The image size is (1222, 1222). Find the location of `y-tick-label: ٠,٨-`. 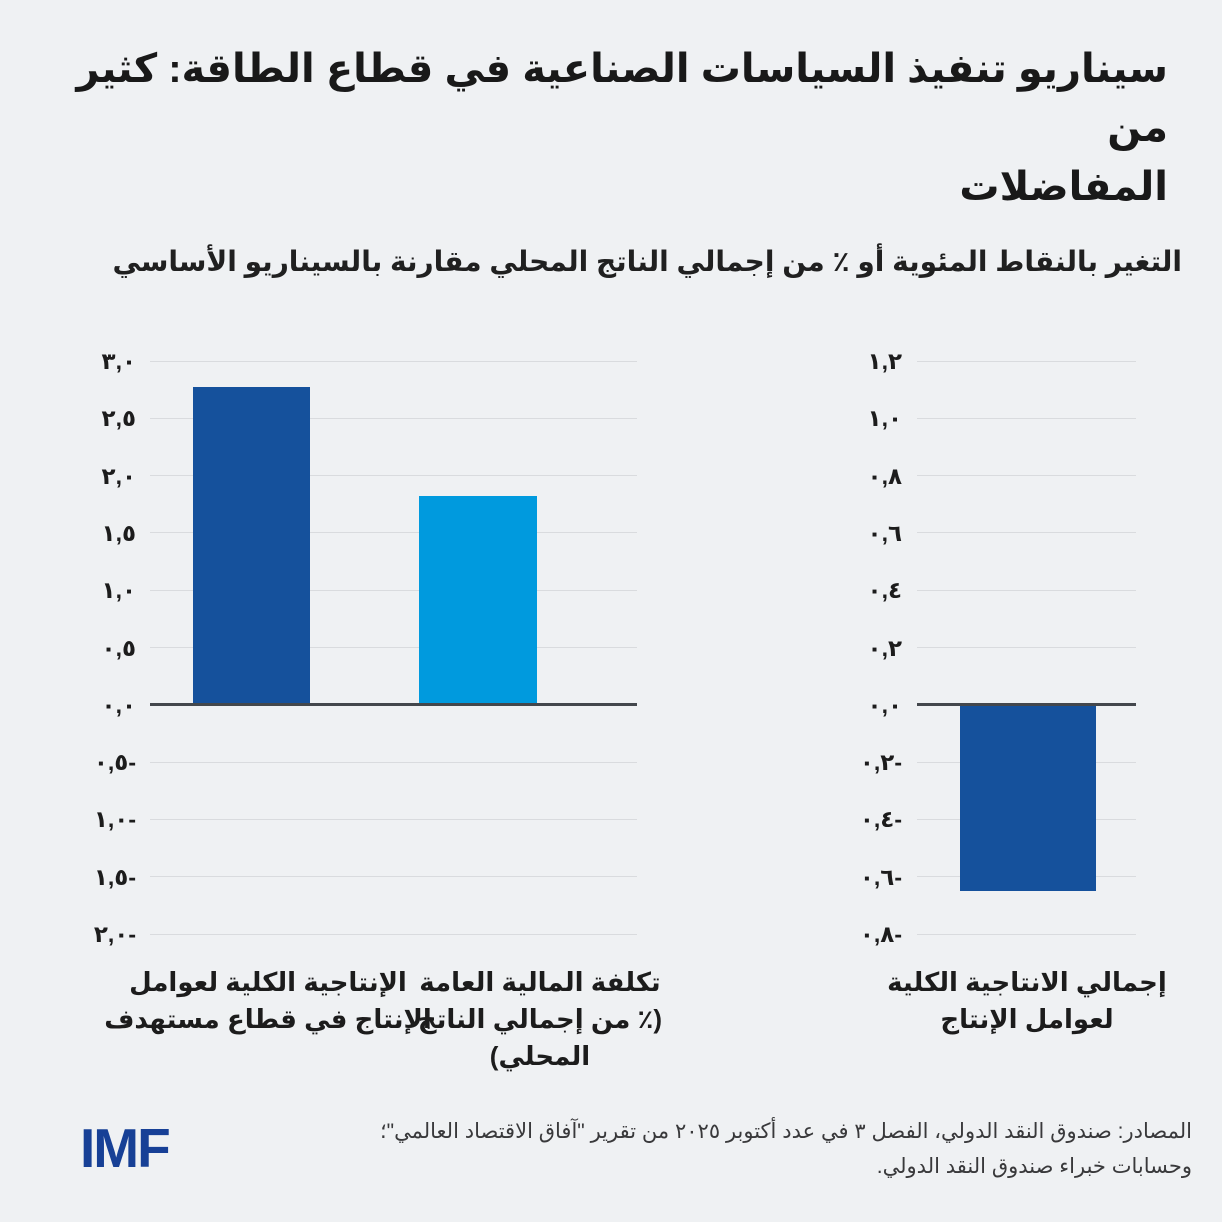

y-tick-label: ٠,٨- is located at coordinates (880, 934).